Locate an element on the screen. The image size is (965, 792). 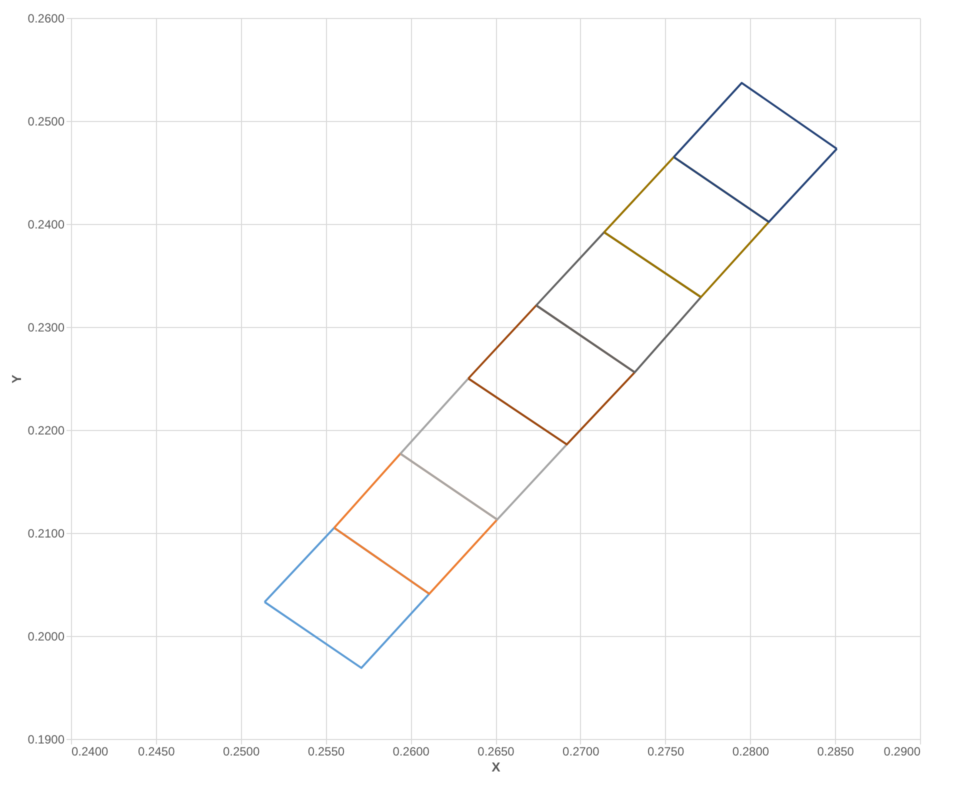
x-tick-label: 0.2900 is located at coordinates (902, 751).